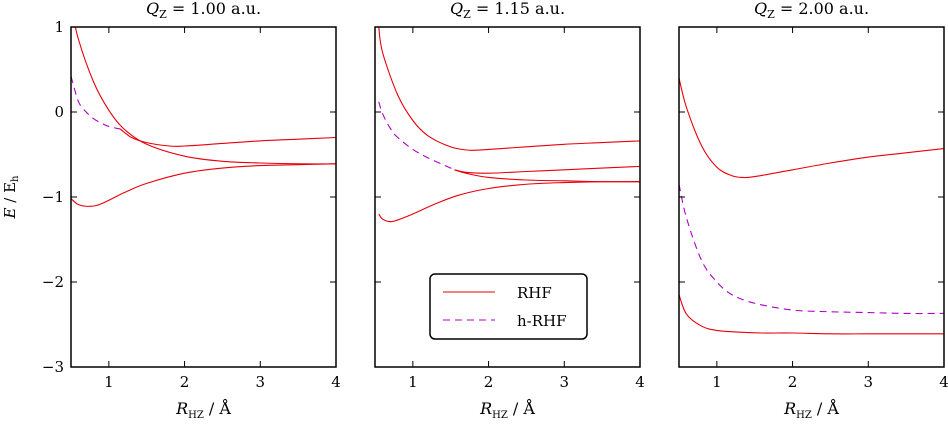  Describe the element at coordinates (518, 9) in the screenshot. I see `panel-title-rest: = 1.15 a.u.` at that location.